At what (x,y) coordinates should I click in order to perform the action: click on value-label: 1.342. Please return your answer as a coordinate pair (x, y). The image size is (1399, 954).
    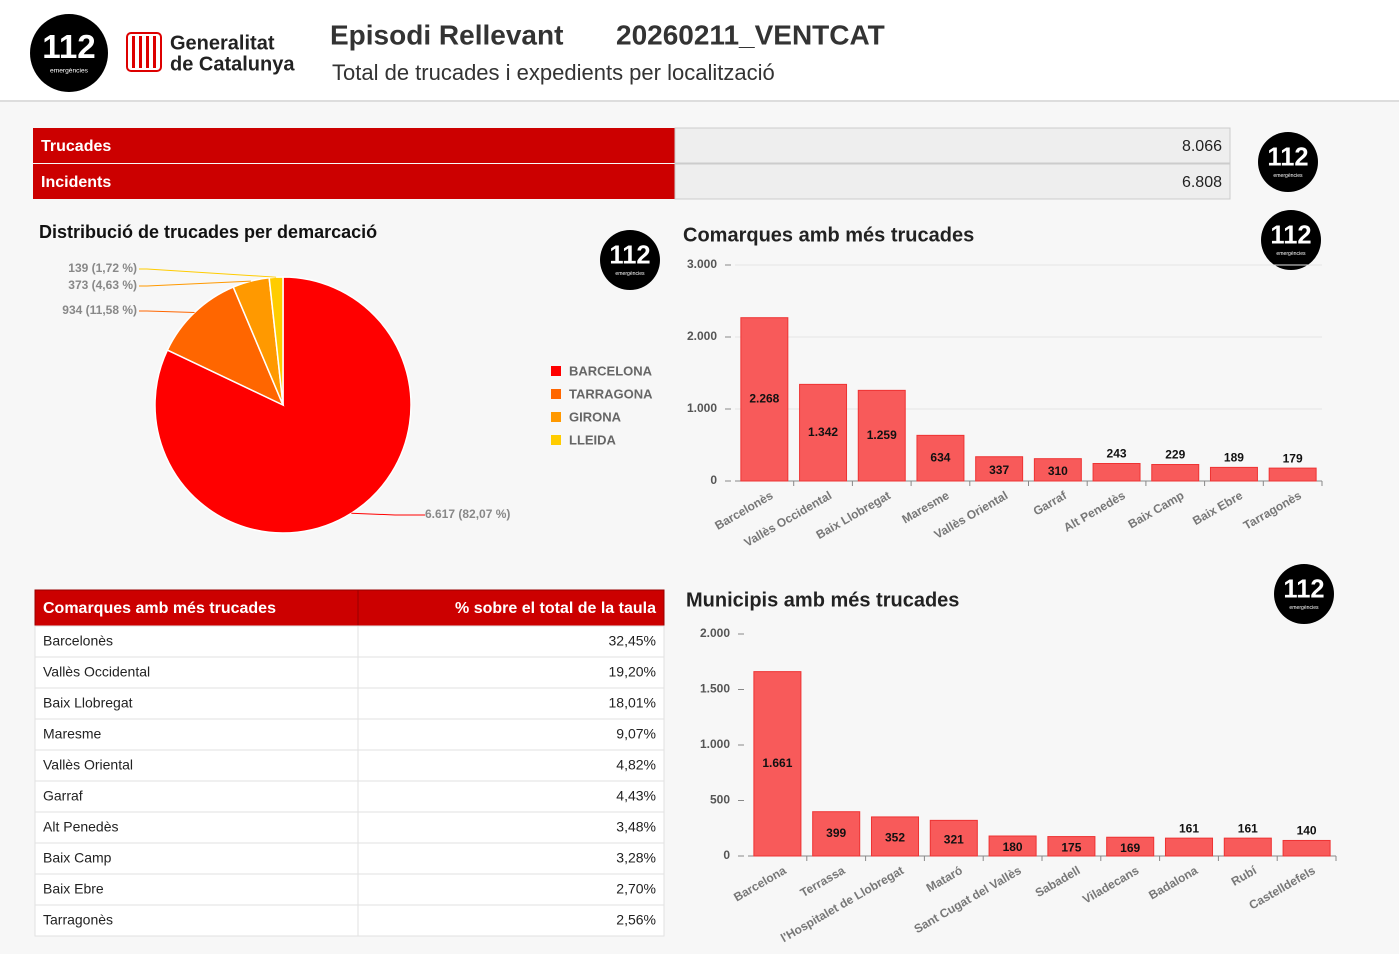
    Looking at the image, I should click on (823, 432).